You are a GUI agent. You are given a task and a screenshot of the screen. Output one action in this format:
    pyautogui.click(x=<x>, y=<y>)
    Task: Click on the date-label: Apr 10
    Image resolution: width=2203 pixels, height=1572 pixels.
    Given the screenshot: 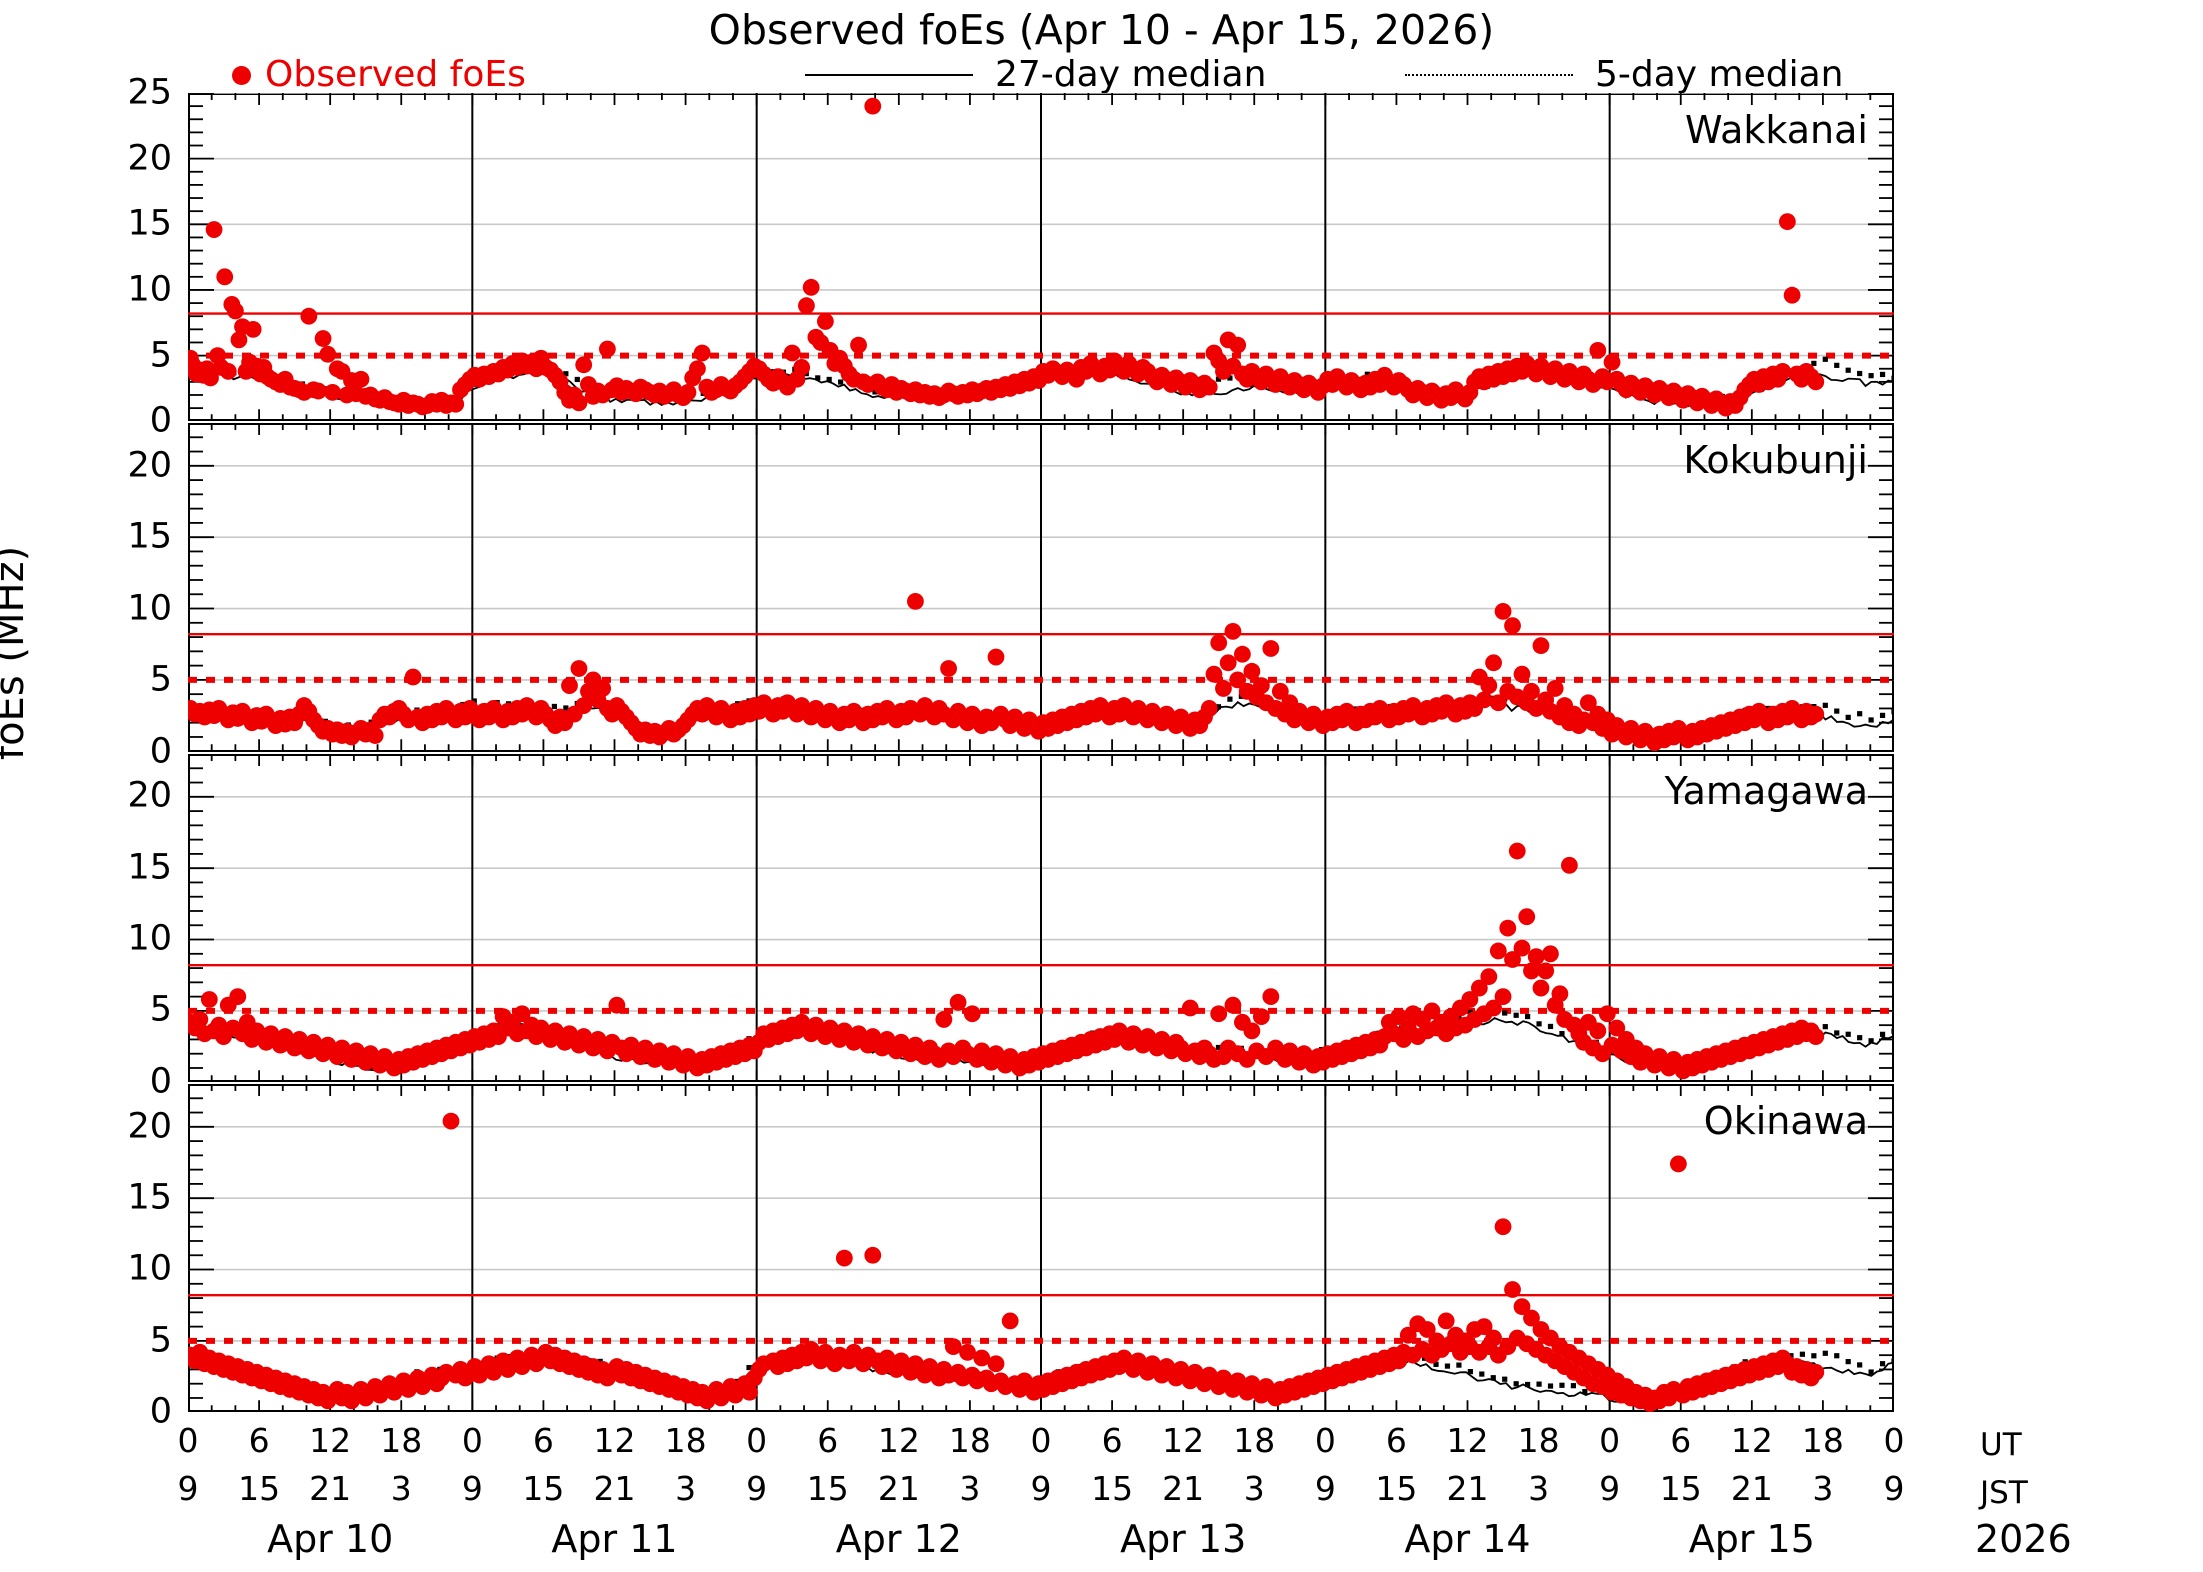 What is the action you would take?
    pyautogui.click(x=330, y=1539)
    